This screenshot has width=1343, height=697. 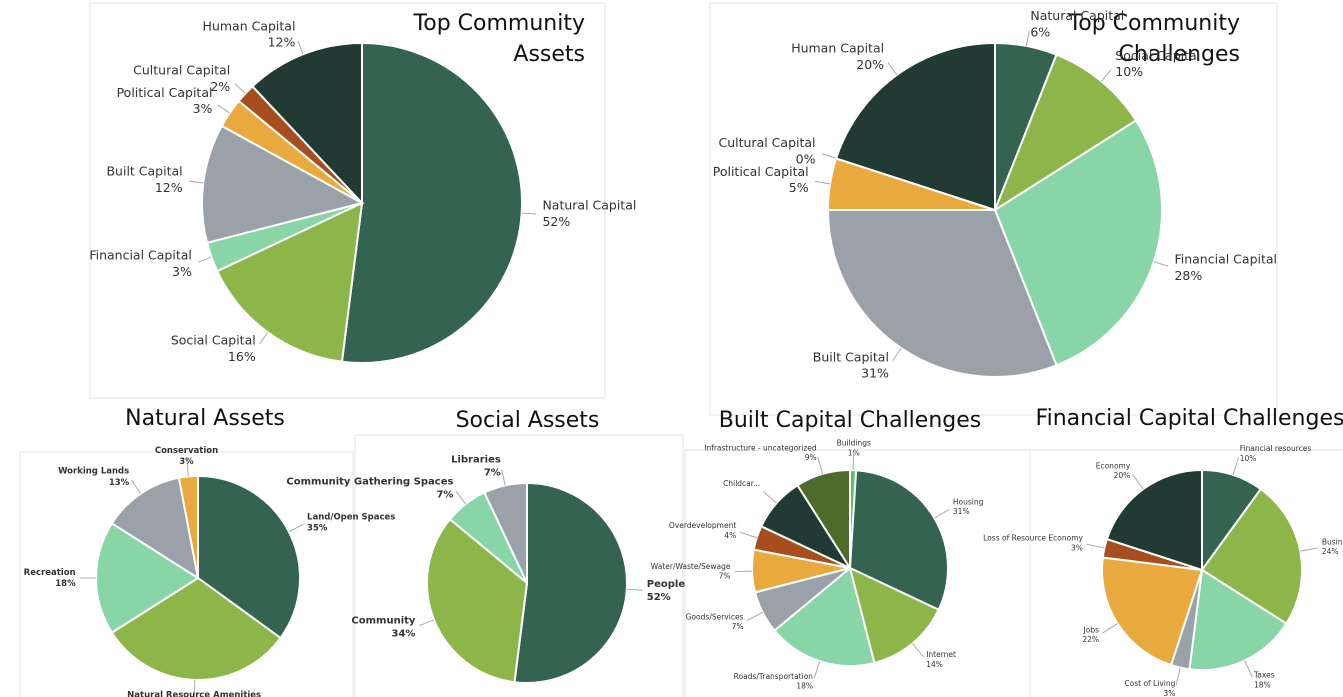 I want to click on slice-value-label: 5%, so click(x=799, y=187).